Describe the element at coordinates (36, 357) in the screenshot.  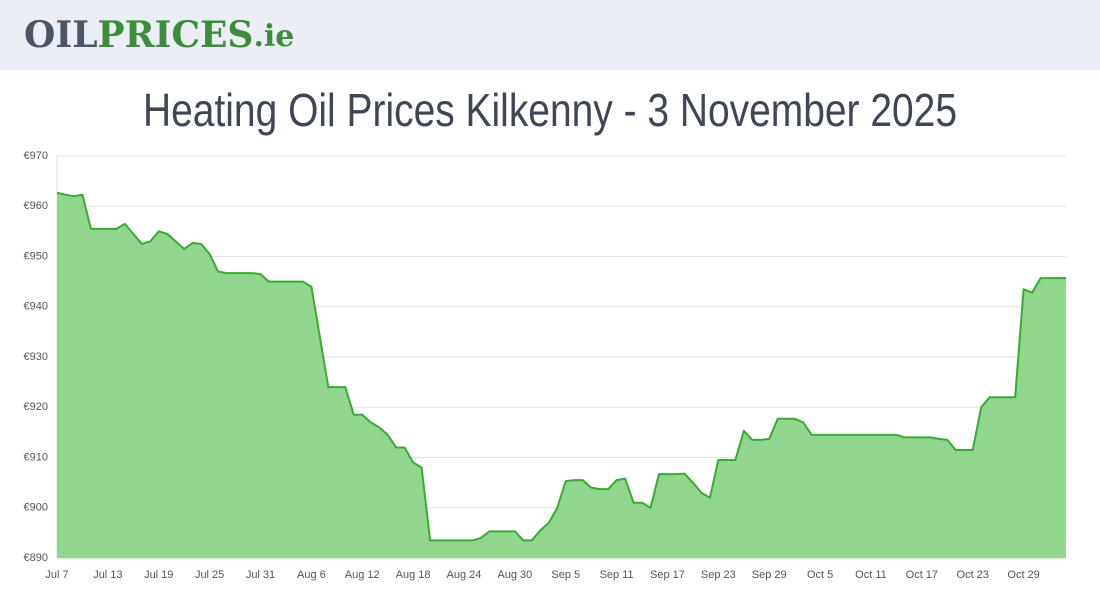
I see `y-tick-label: €930` at that location.